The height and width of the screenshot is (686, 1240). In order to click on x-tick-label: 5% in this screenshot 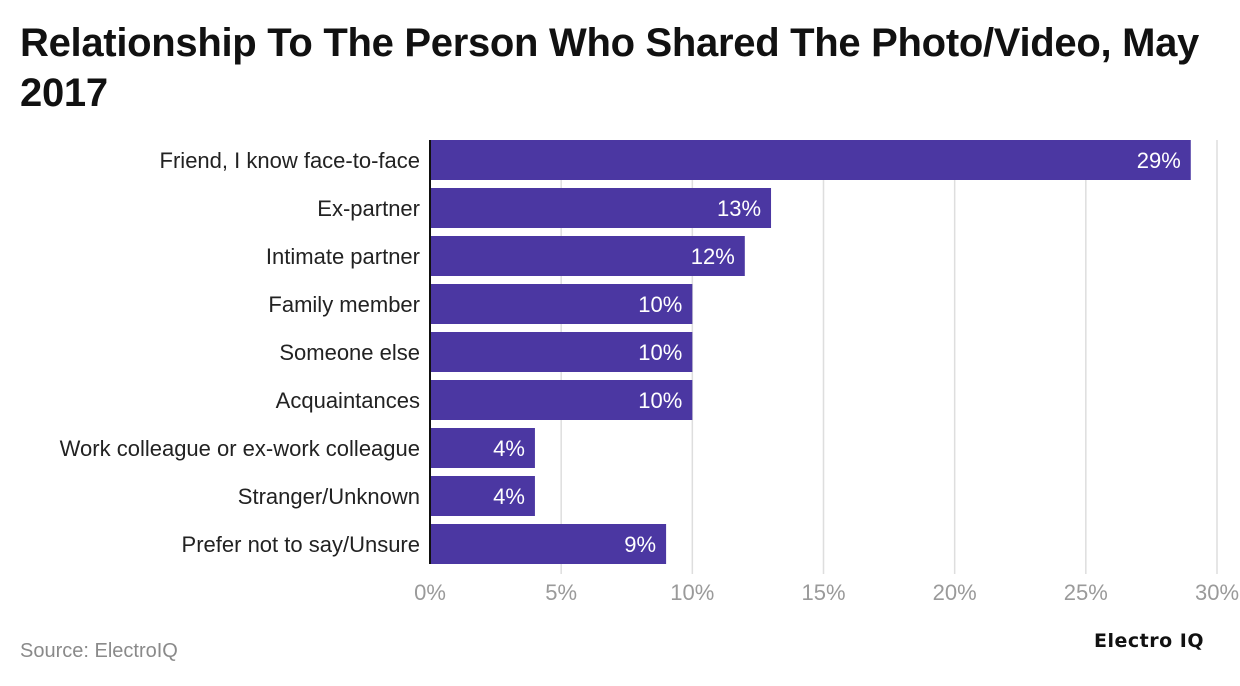, I will do `click(561, 592)`.